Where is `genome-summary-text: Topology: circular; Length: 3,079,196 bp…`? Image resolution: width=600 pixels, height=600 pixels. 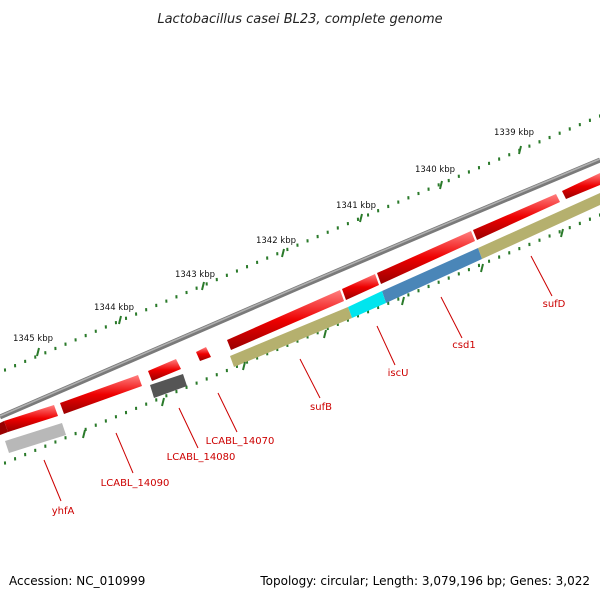 genome-summary-text: Topology: circular; Length: 3,079,196 bp… is located at coordinates (425, 581).